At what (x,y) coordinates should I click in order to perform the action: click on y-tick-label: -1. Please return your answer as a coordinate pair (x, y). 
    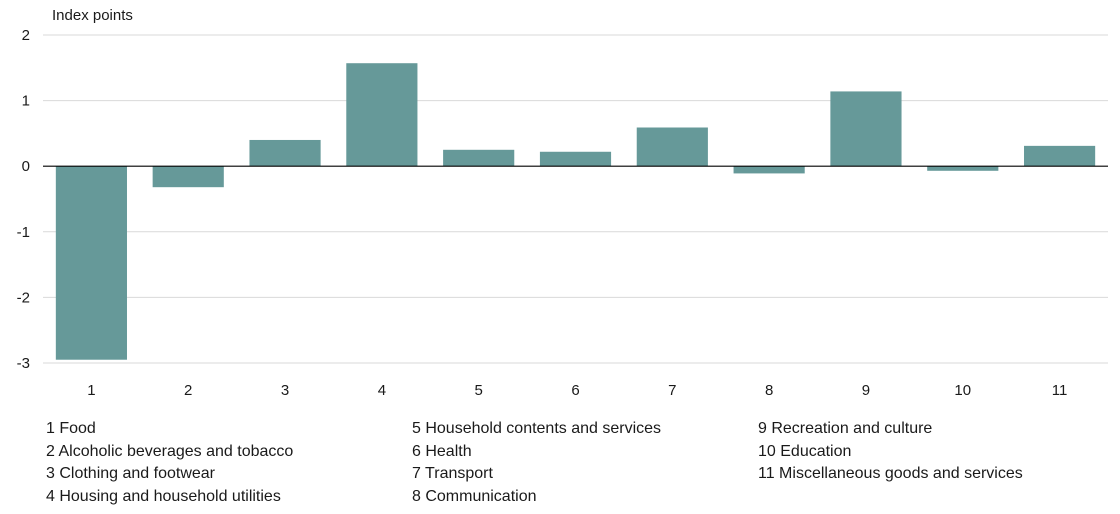
    Looking at the image, I should click on (23, 232).